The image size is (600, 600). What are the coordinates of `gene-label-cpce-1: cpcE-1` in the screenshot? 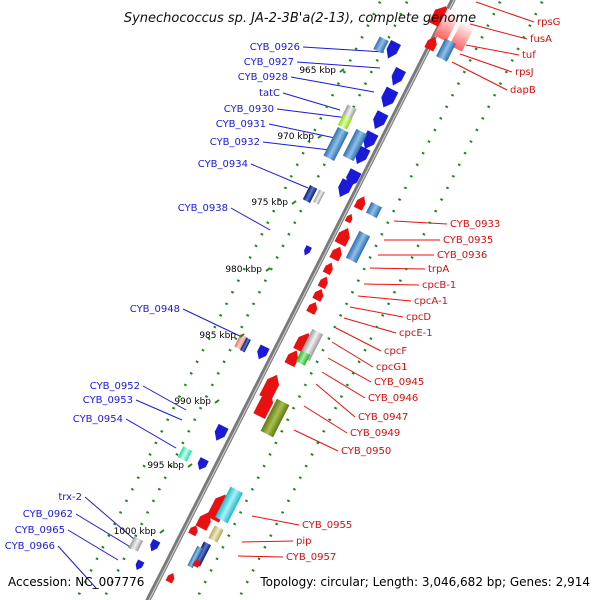 It's located at (416, 333).